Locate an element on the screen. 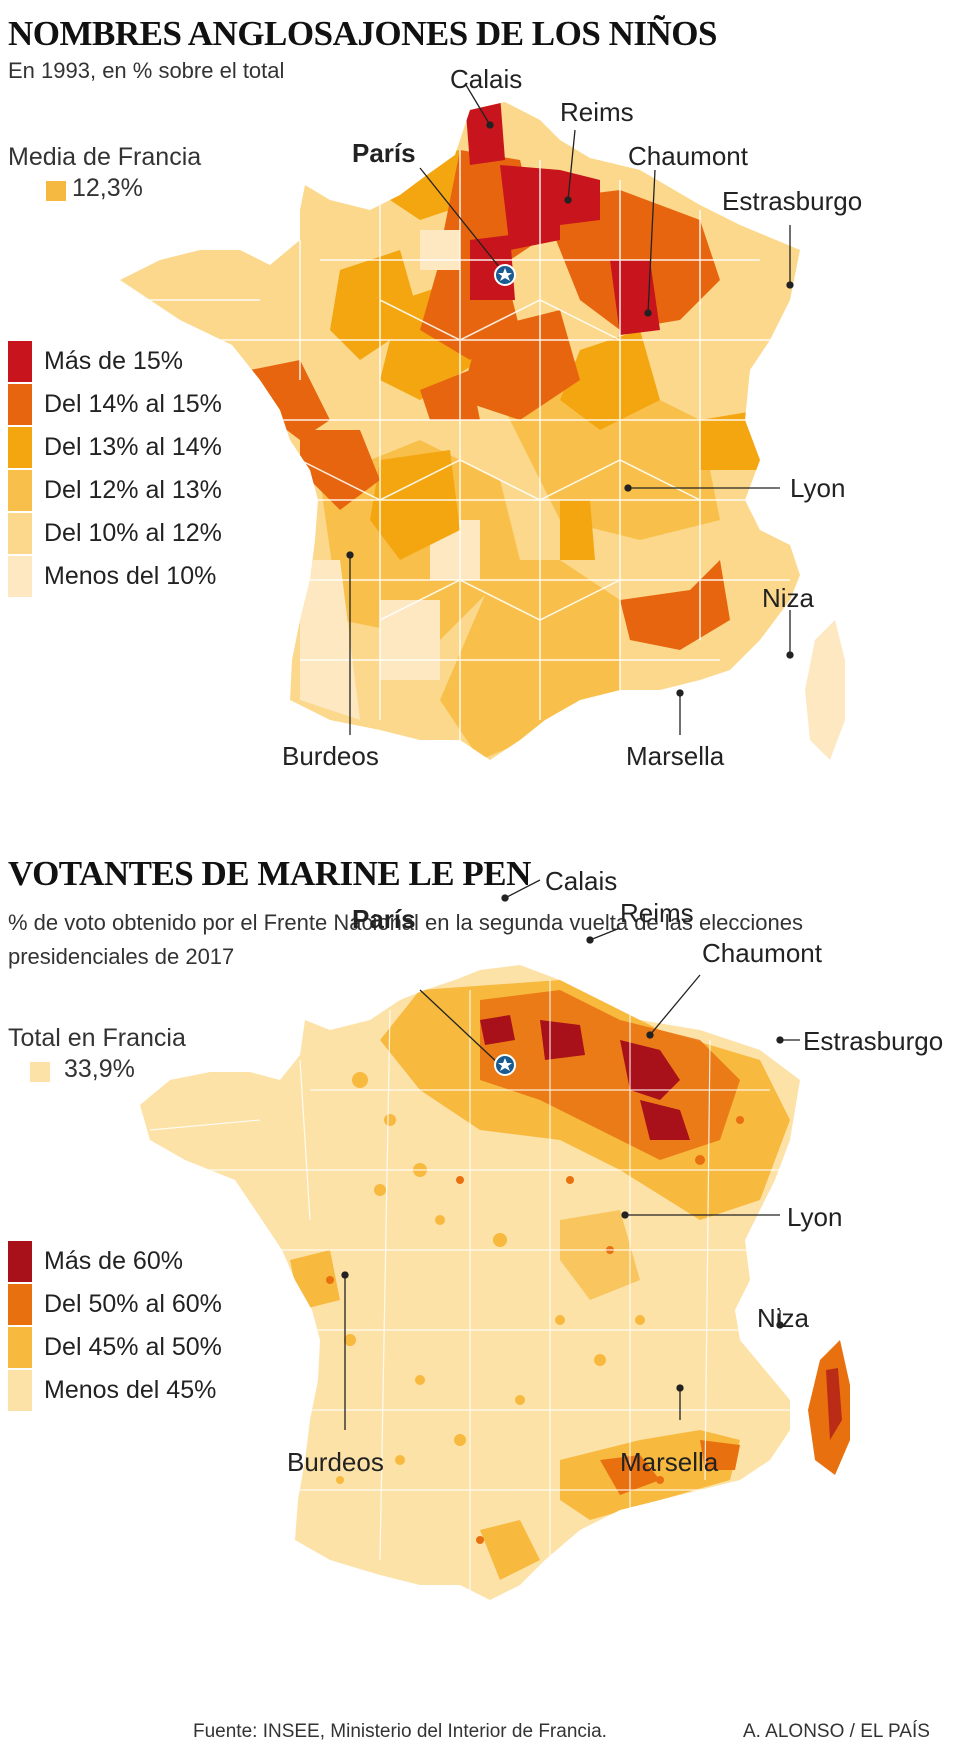 The width and height of the screenshot is (980, 1764). legend-item: Más de 15% is located at coordinates (138, 362).